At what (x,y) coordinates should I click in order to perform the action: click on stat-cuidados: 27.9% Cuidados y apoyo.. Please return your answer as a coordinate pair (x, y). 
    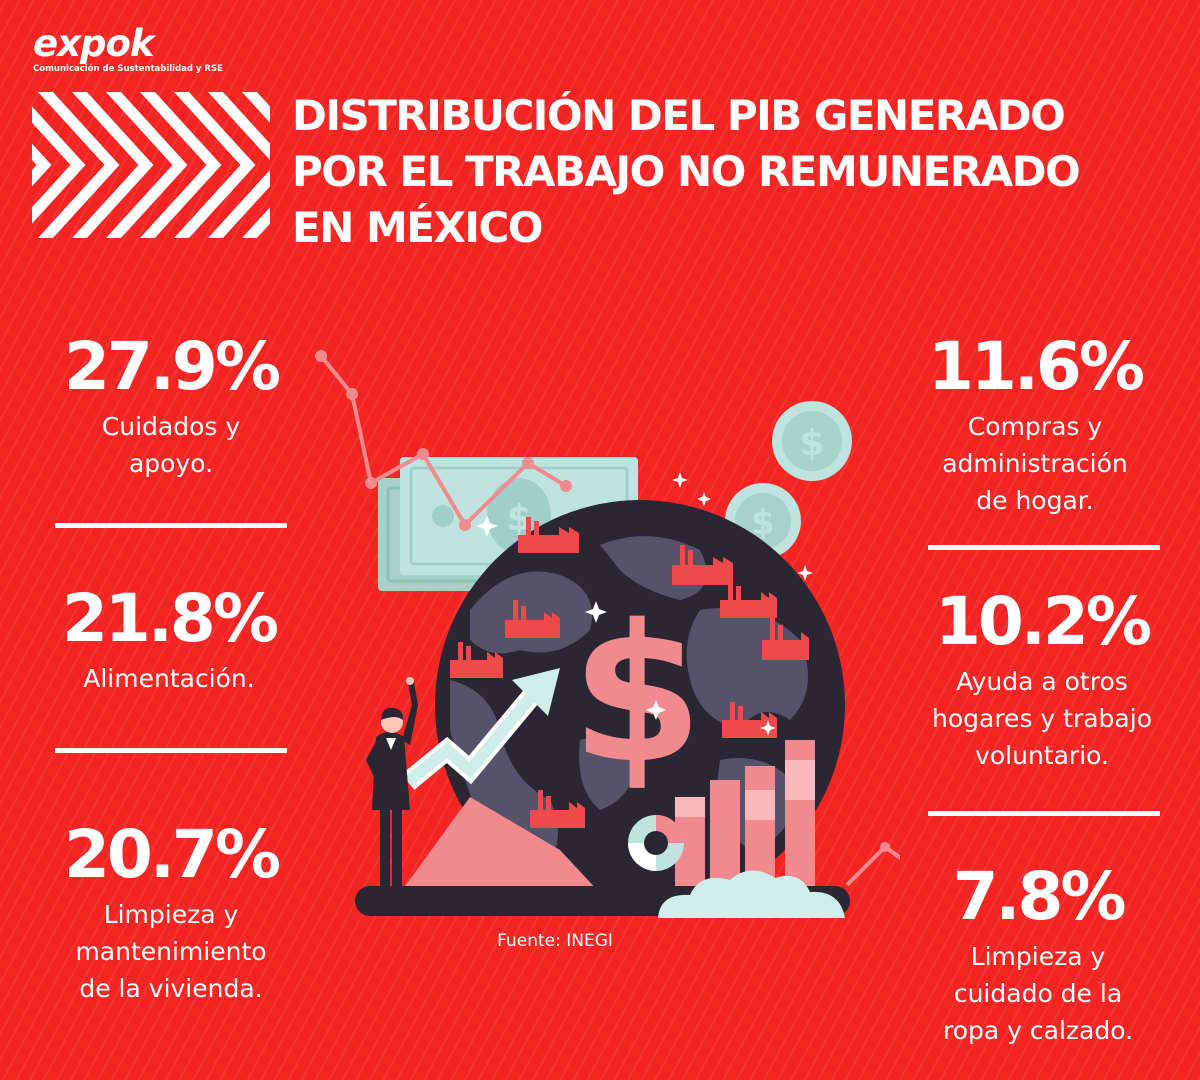
    Looking at the image, I should click on (171, 406).